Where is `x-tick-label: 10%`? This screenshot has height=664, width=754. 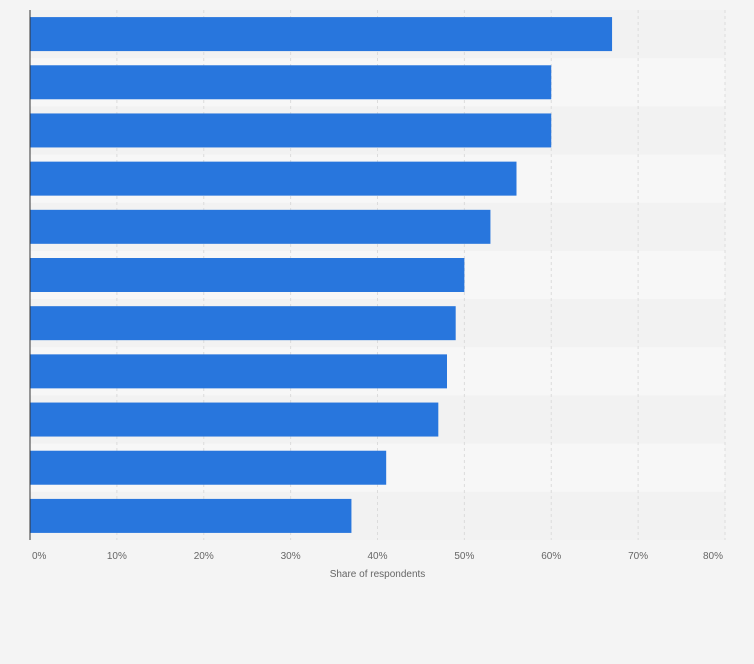
x-tick-label: 10% is located at coordinates (117, 556).